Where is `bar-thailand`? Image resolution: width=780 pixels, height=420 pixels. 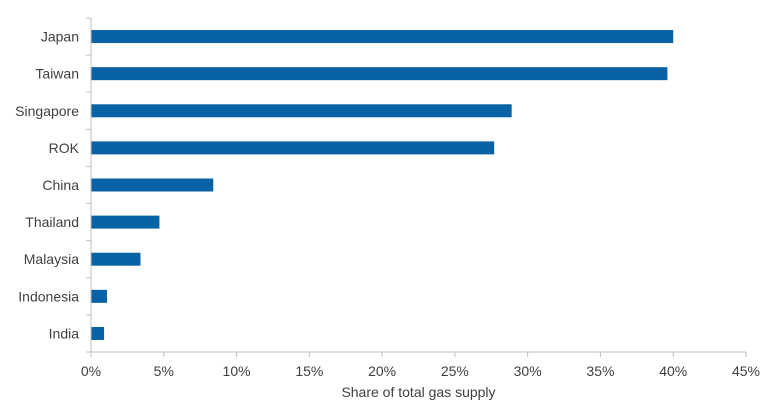
bar-thailand is located at coordinates (125, 222).